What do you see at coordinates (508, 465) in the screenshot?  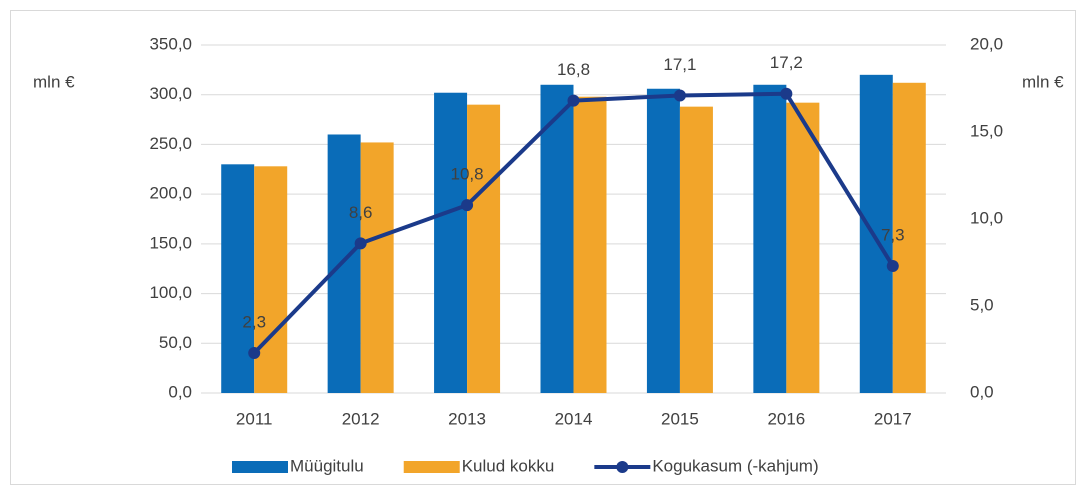 I see `legend-label: Kulud kokku` at bounding box center [508, 465].